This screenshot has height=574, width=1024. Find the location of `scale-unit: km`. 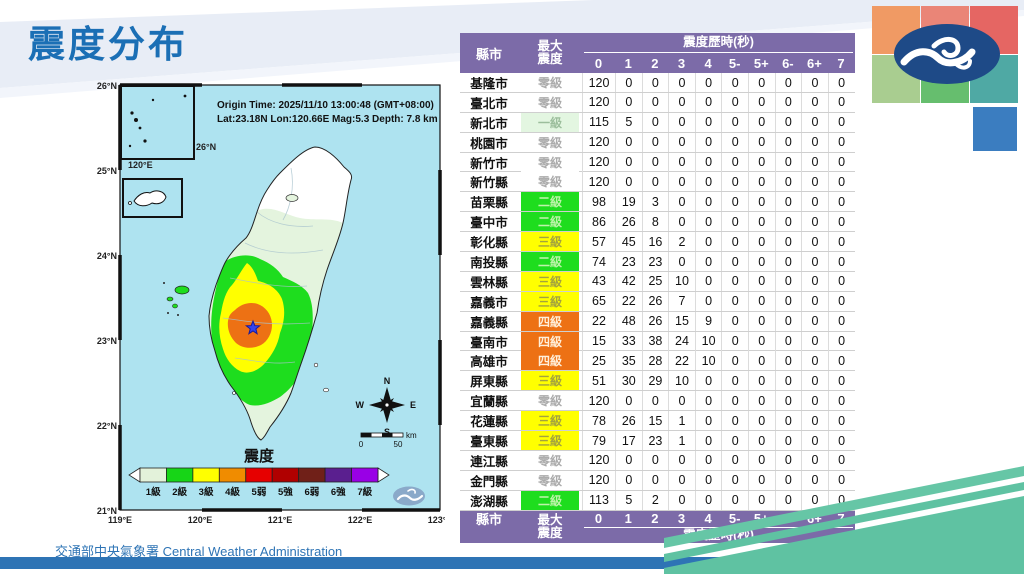

scale-unit: km is located at coordinates (411, 435).